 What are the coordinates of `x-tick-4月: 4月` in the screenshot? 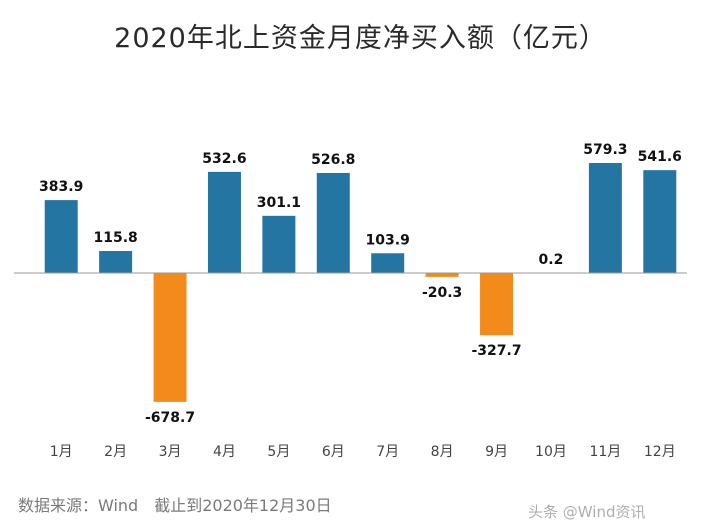 It's located at (224, 452).